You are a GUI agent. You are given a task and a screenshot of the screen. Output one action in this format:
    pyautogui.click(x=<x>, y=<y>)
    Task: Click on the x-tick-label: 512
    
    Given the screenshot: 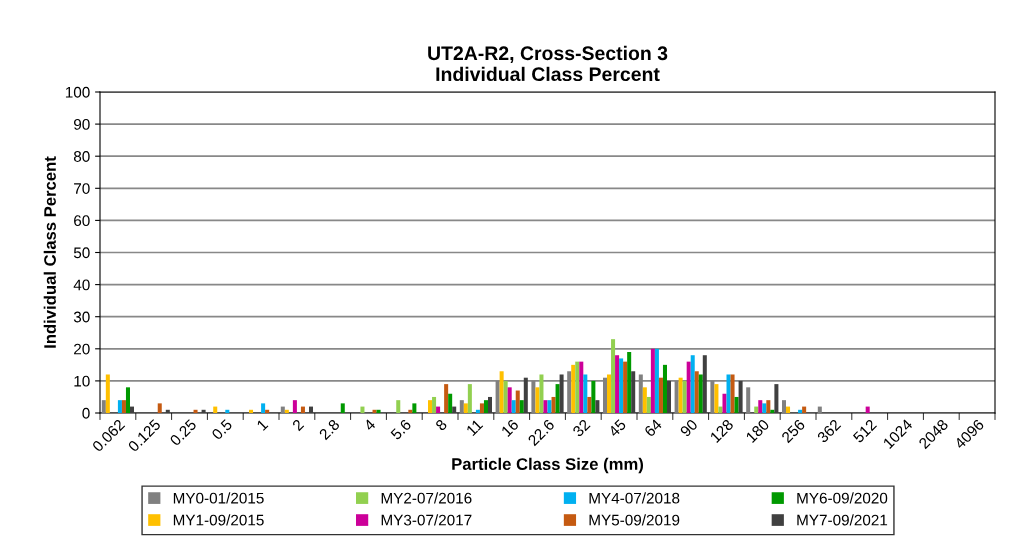 What is the action you would take?
    pyautogui.click(x=865, y=431)
    